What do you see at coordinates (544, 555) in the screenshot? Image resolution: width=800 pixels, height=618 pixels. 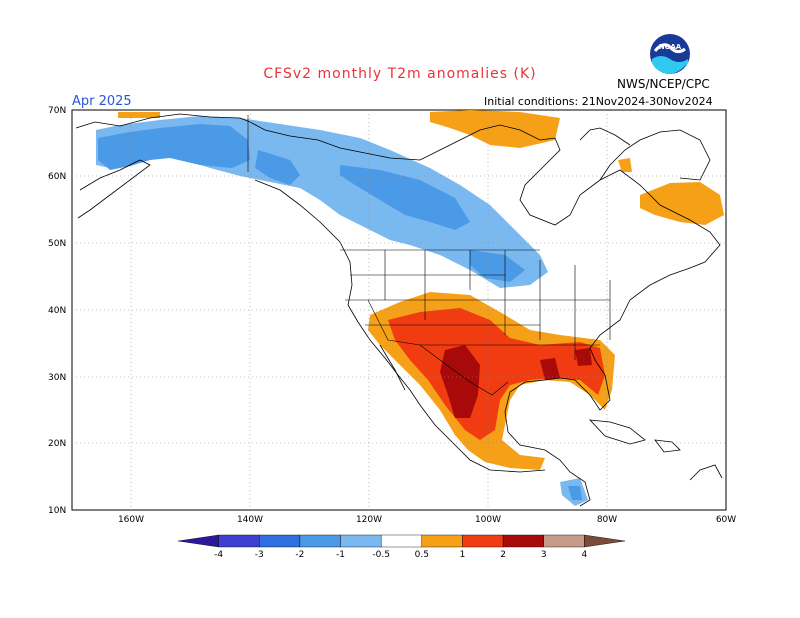 I see `colorbar-label: 3` at bounding box center [544, 555].